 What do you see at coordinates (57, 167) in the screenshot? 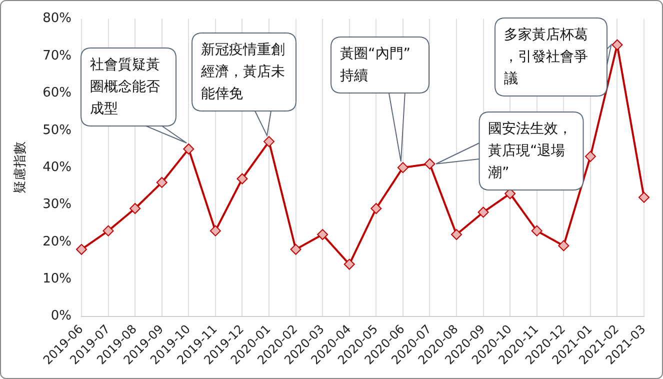
I see `y-tick-label: 40%` at bounding box center [57, 167].